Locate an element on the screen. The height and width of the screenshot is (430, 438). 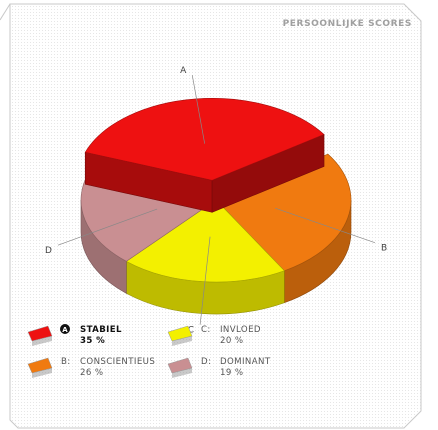
legend-label-B: CONSCIENTIEUS is located at coordinates (117, 362).